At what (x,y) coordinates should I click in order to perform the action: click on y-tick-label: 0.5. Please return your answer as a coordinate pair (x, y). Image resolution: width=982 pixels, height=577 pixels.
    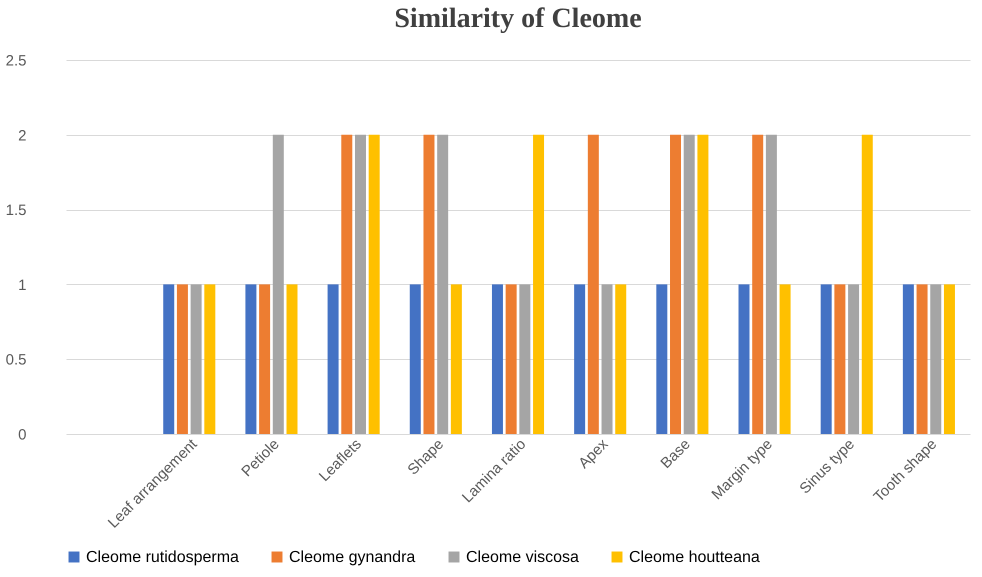
    Looking at the image, I should click on (16, 360).